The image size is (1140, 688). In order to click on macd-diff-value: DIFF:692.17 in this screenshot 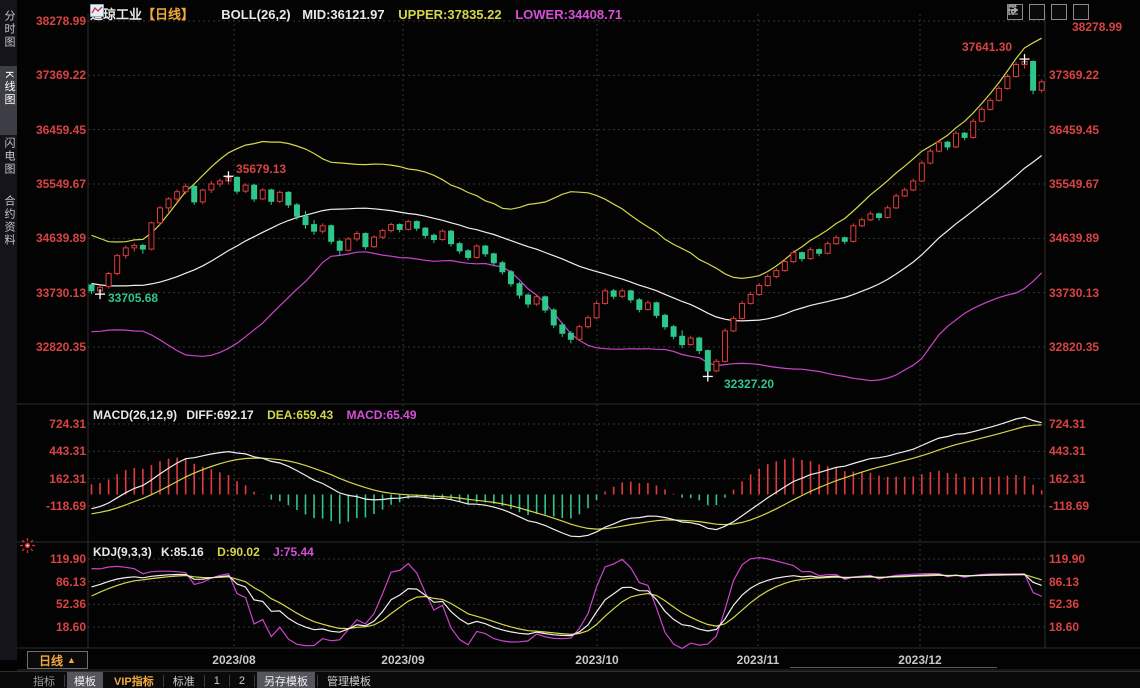, I will do `click(220, 415)`.